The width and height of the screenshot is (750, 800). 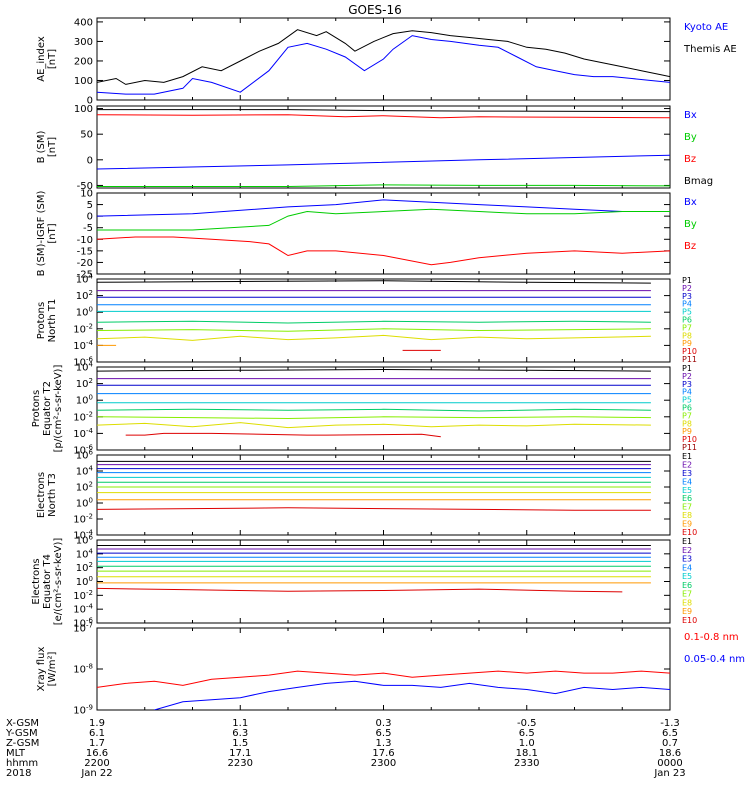 I want to click on series-line-themis-ae, so click(x=383, y=57).